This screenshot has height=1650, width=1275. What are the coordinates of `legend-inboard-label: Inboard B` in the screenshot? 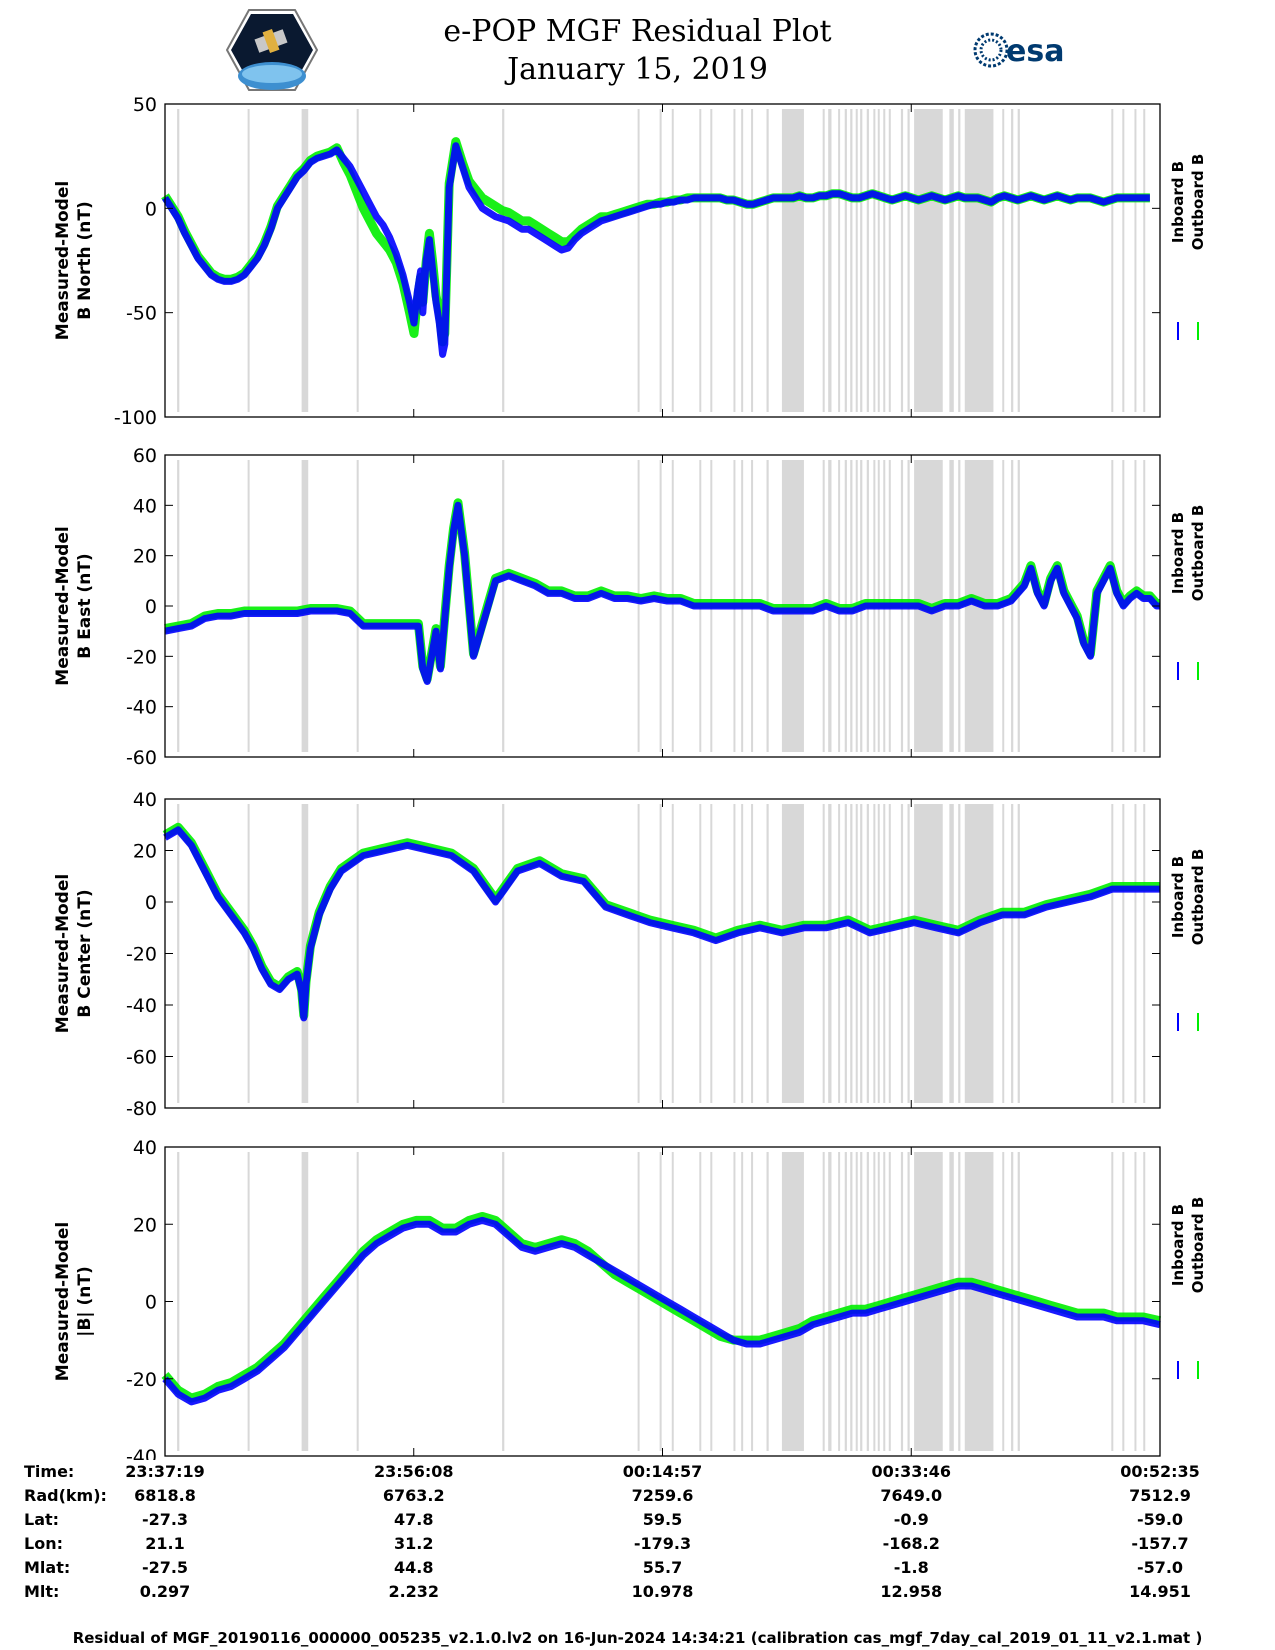 It's located at (1178, 202).